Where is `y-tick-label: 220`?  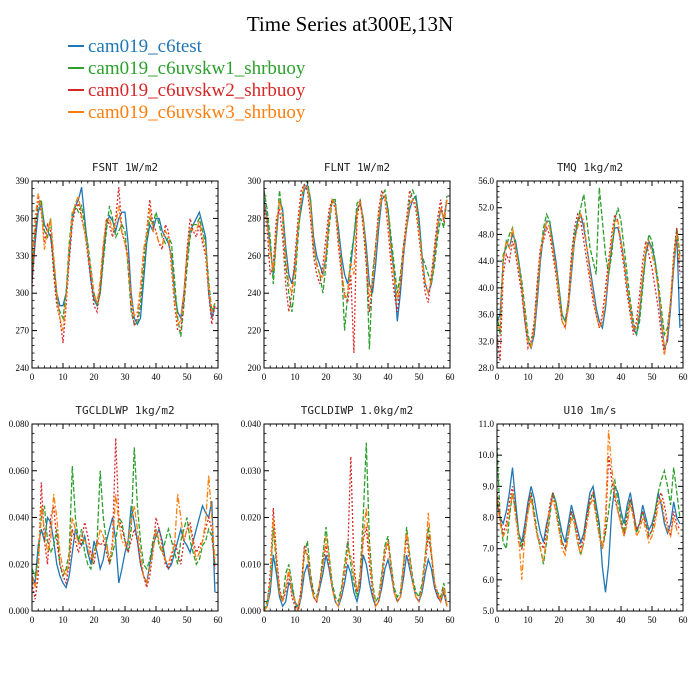 y-tick-label: 220 is located at coordinates (255, 331).